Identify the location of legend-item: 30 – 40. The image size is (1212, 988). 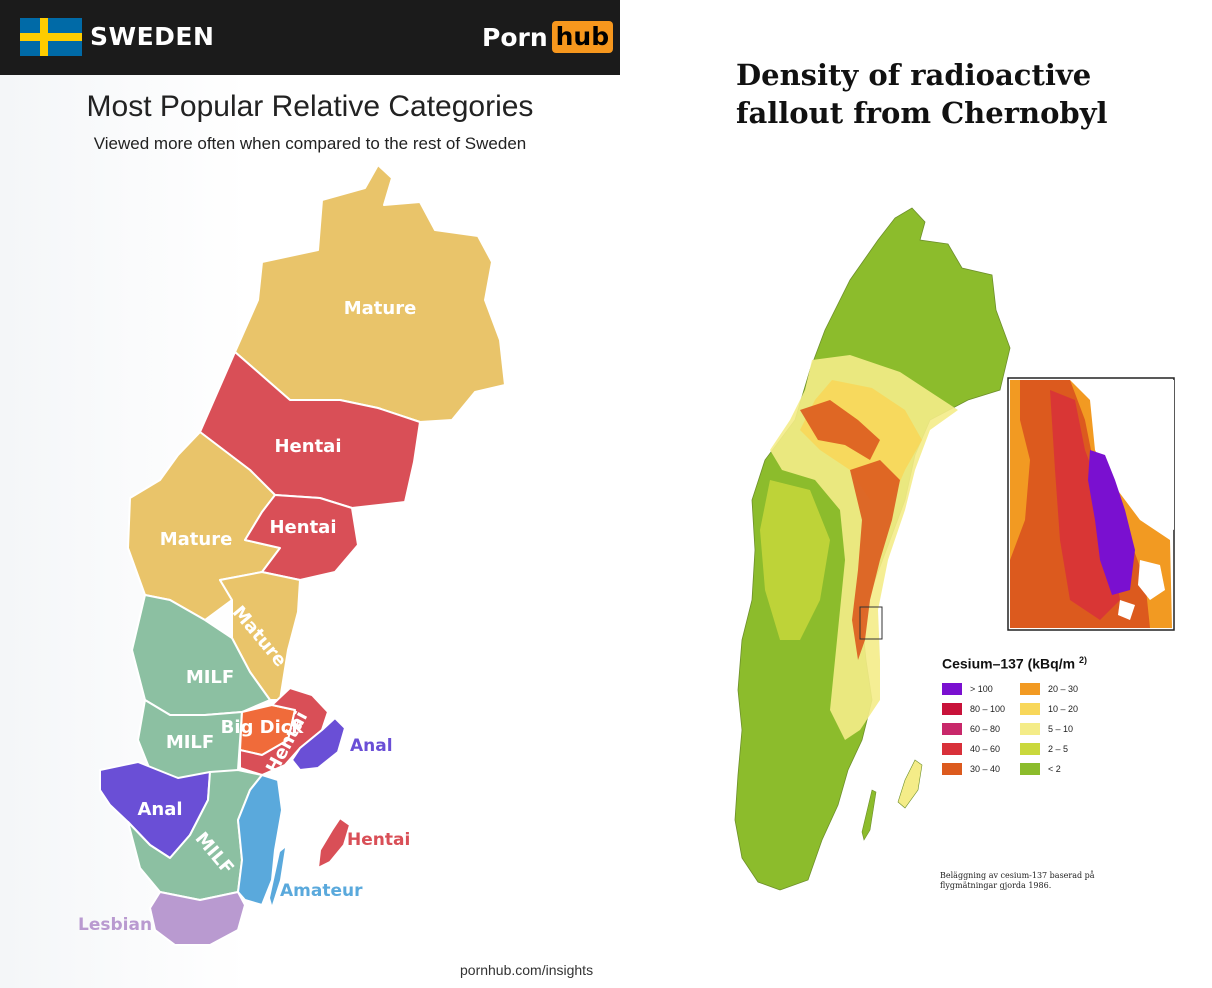
(971, 769).